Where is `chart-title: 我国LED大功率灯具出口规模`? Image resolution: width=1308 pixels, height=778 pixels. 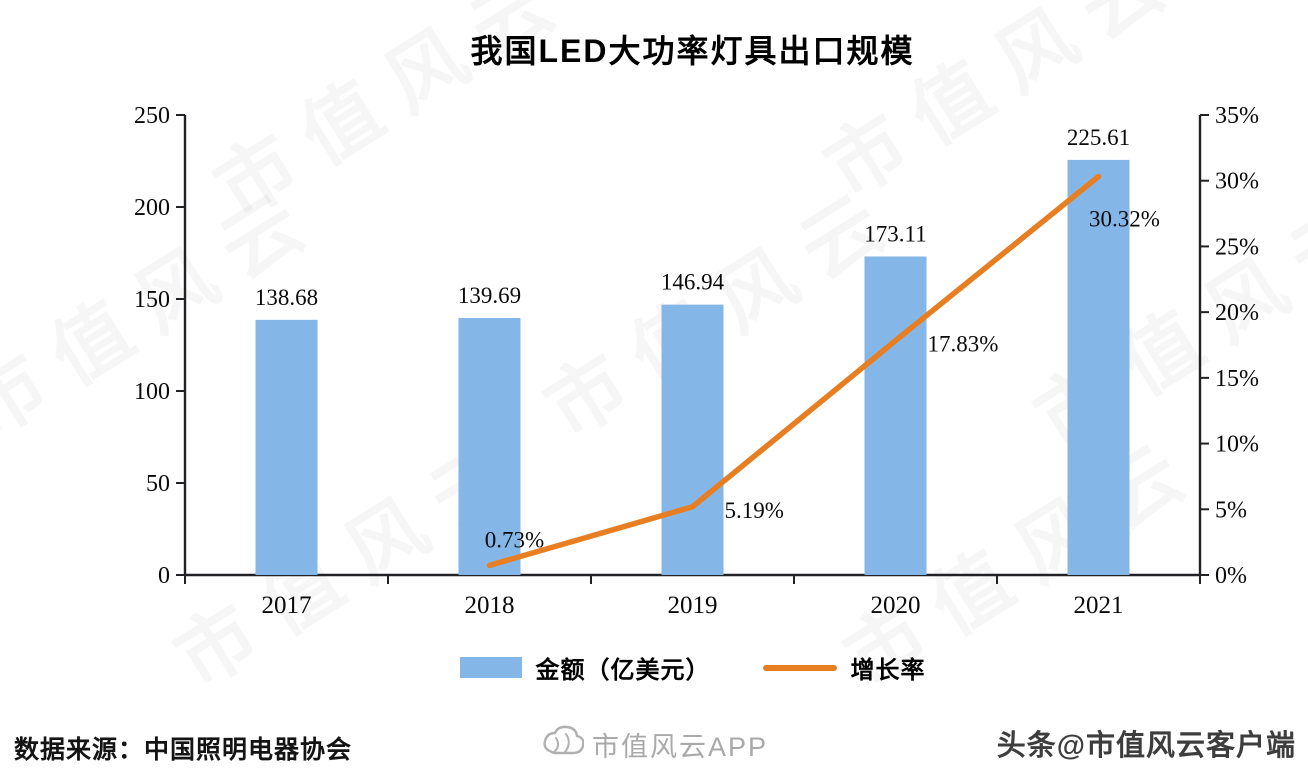 chart-title: 我国LED大功率灯具出口规模 is located at coordinates (692, 51).